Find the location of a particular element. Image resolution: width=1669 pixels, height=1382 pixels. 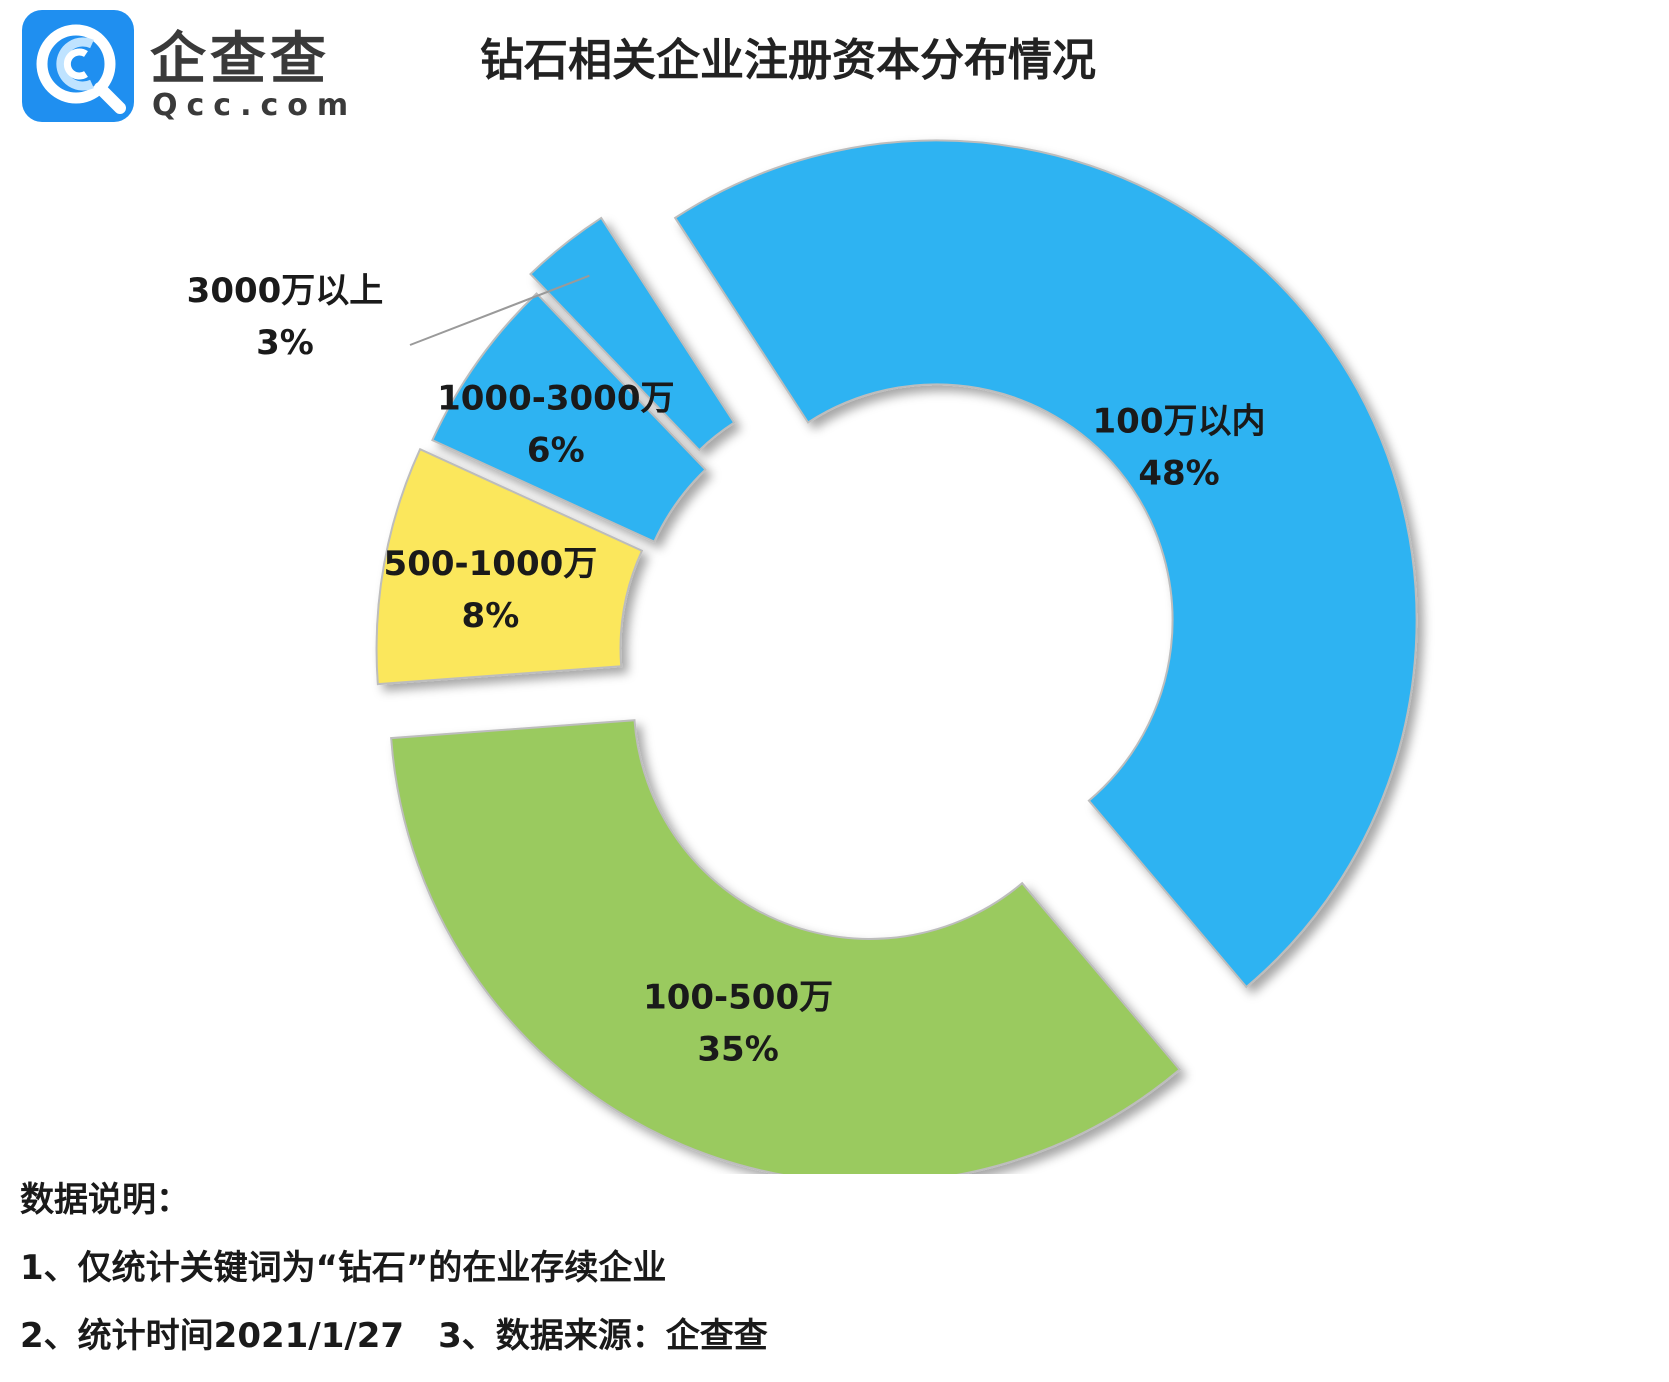

slice-value-label: 6% is located at coordinates (556, 450).